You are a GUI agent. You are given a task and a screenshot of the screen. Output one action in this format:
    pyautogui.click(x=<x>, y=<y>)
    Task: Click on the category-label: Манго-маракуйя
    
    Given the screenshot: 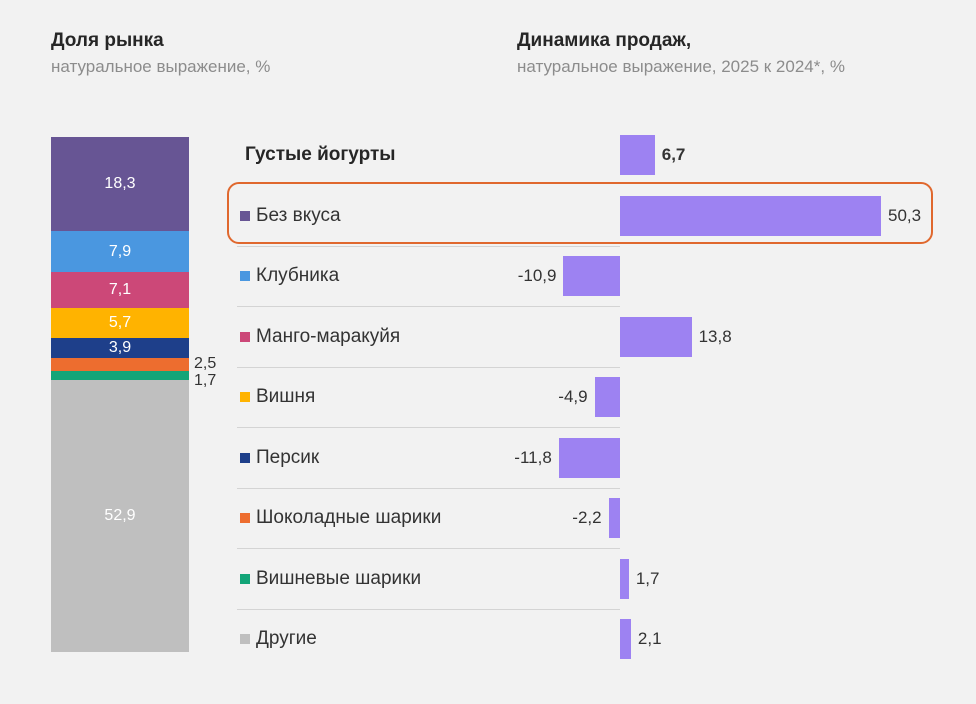 What is the action you would take?
    pyautogui.click(x=320, y=337)
    